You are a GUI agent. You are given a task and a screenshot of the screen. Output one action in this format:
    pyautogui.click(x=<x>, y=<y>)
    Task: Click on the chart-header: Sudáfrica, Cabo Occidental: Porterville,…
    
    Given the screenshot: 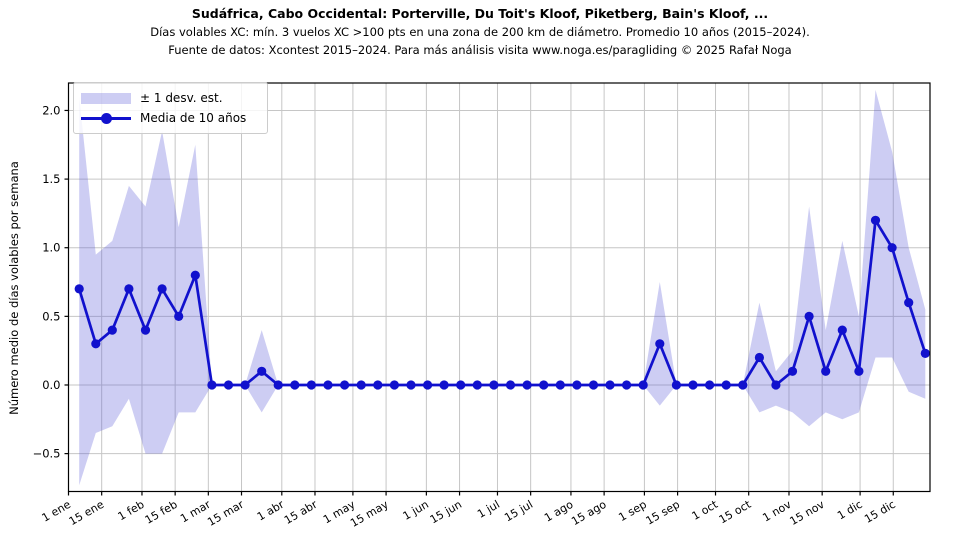 What is the action you would take?
    pyautogui.click(x=480, y=32)
    